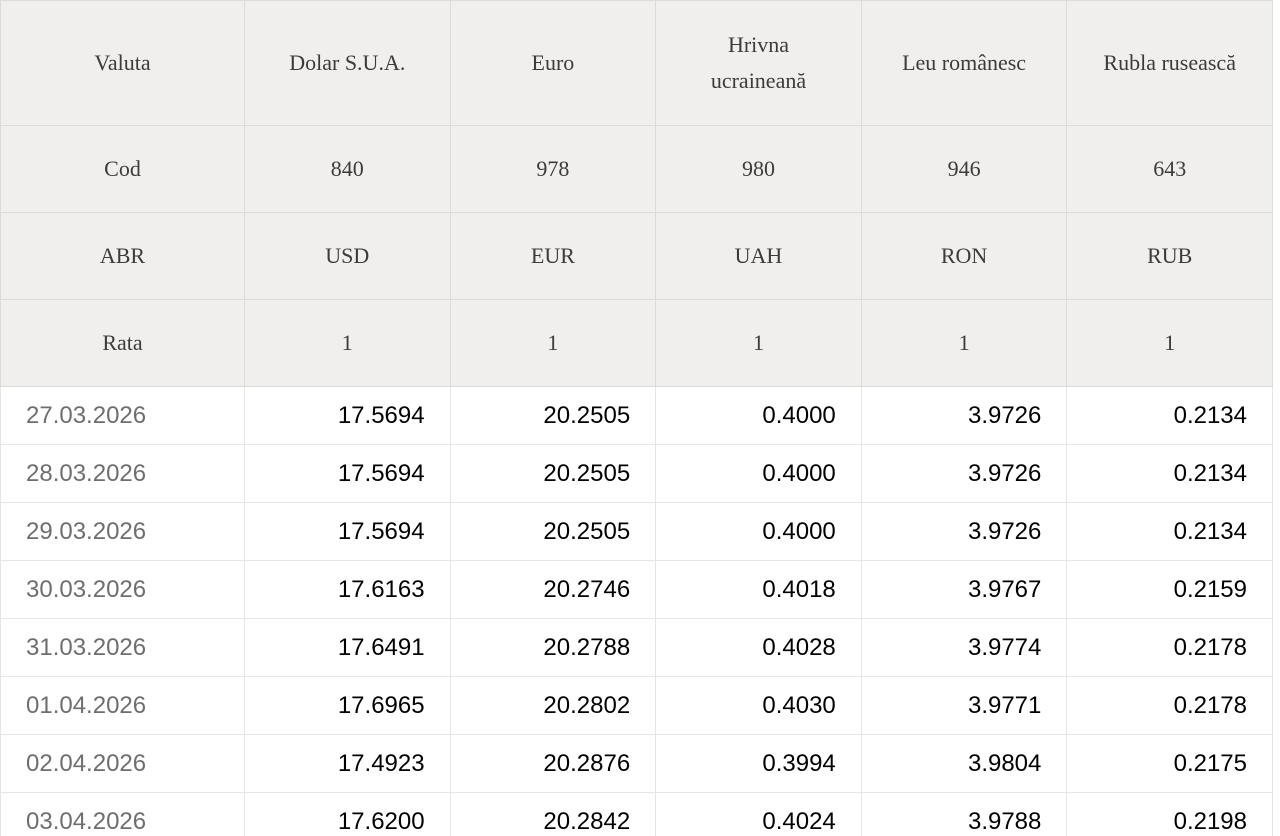 This screenshot has height=836, width=1280. Describe the element at coordinates (964, 589) in the screenshot. I see `rate-value: 3.9767` at that location.